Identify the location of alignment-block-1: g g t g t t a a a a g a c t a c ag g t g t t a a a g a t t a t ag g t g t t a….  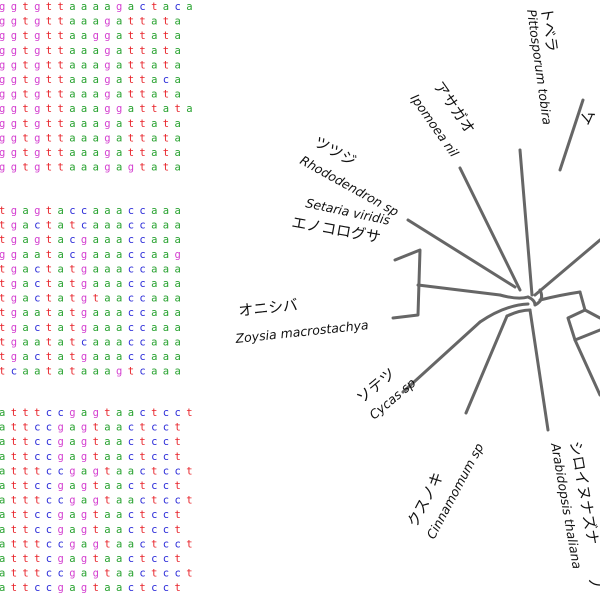
(96, 87).